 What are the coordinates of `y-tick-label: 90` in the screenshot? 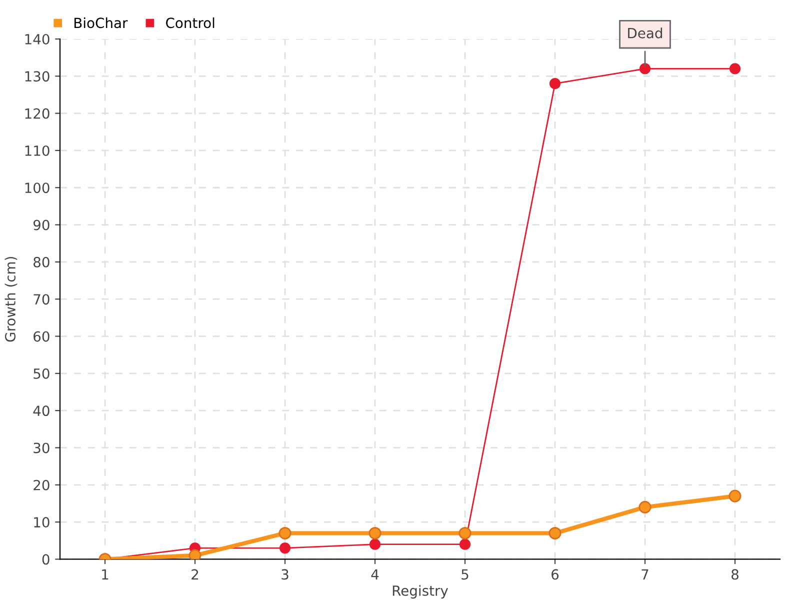 It's located at (41, 225).